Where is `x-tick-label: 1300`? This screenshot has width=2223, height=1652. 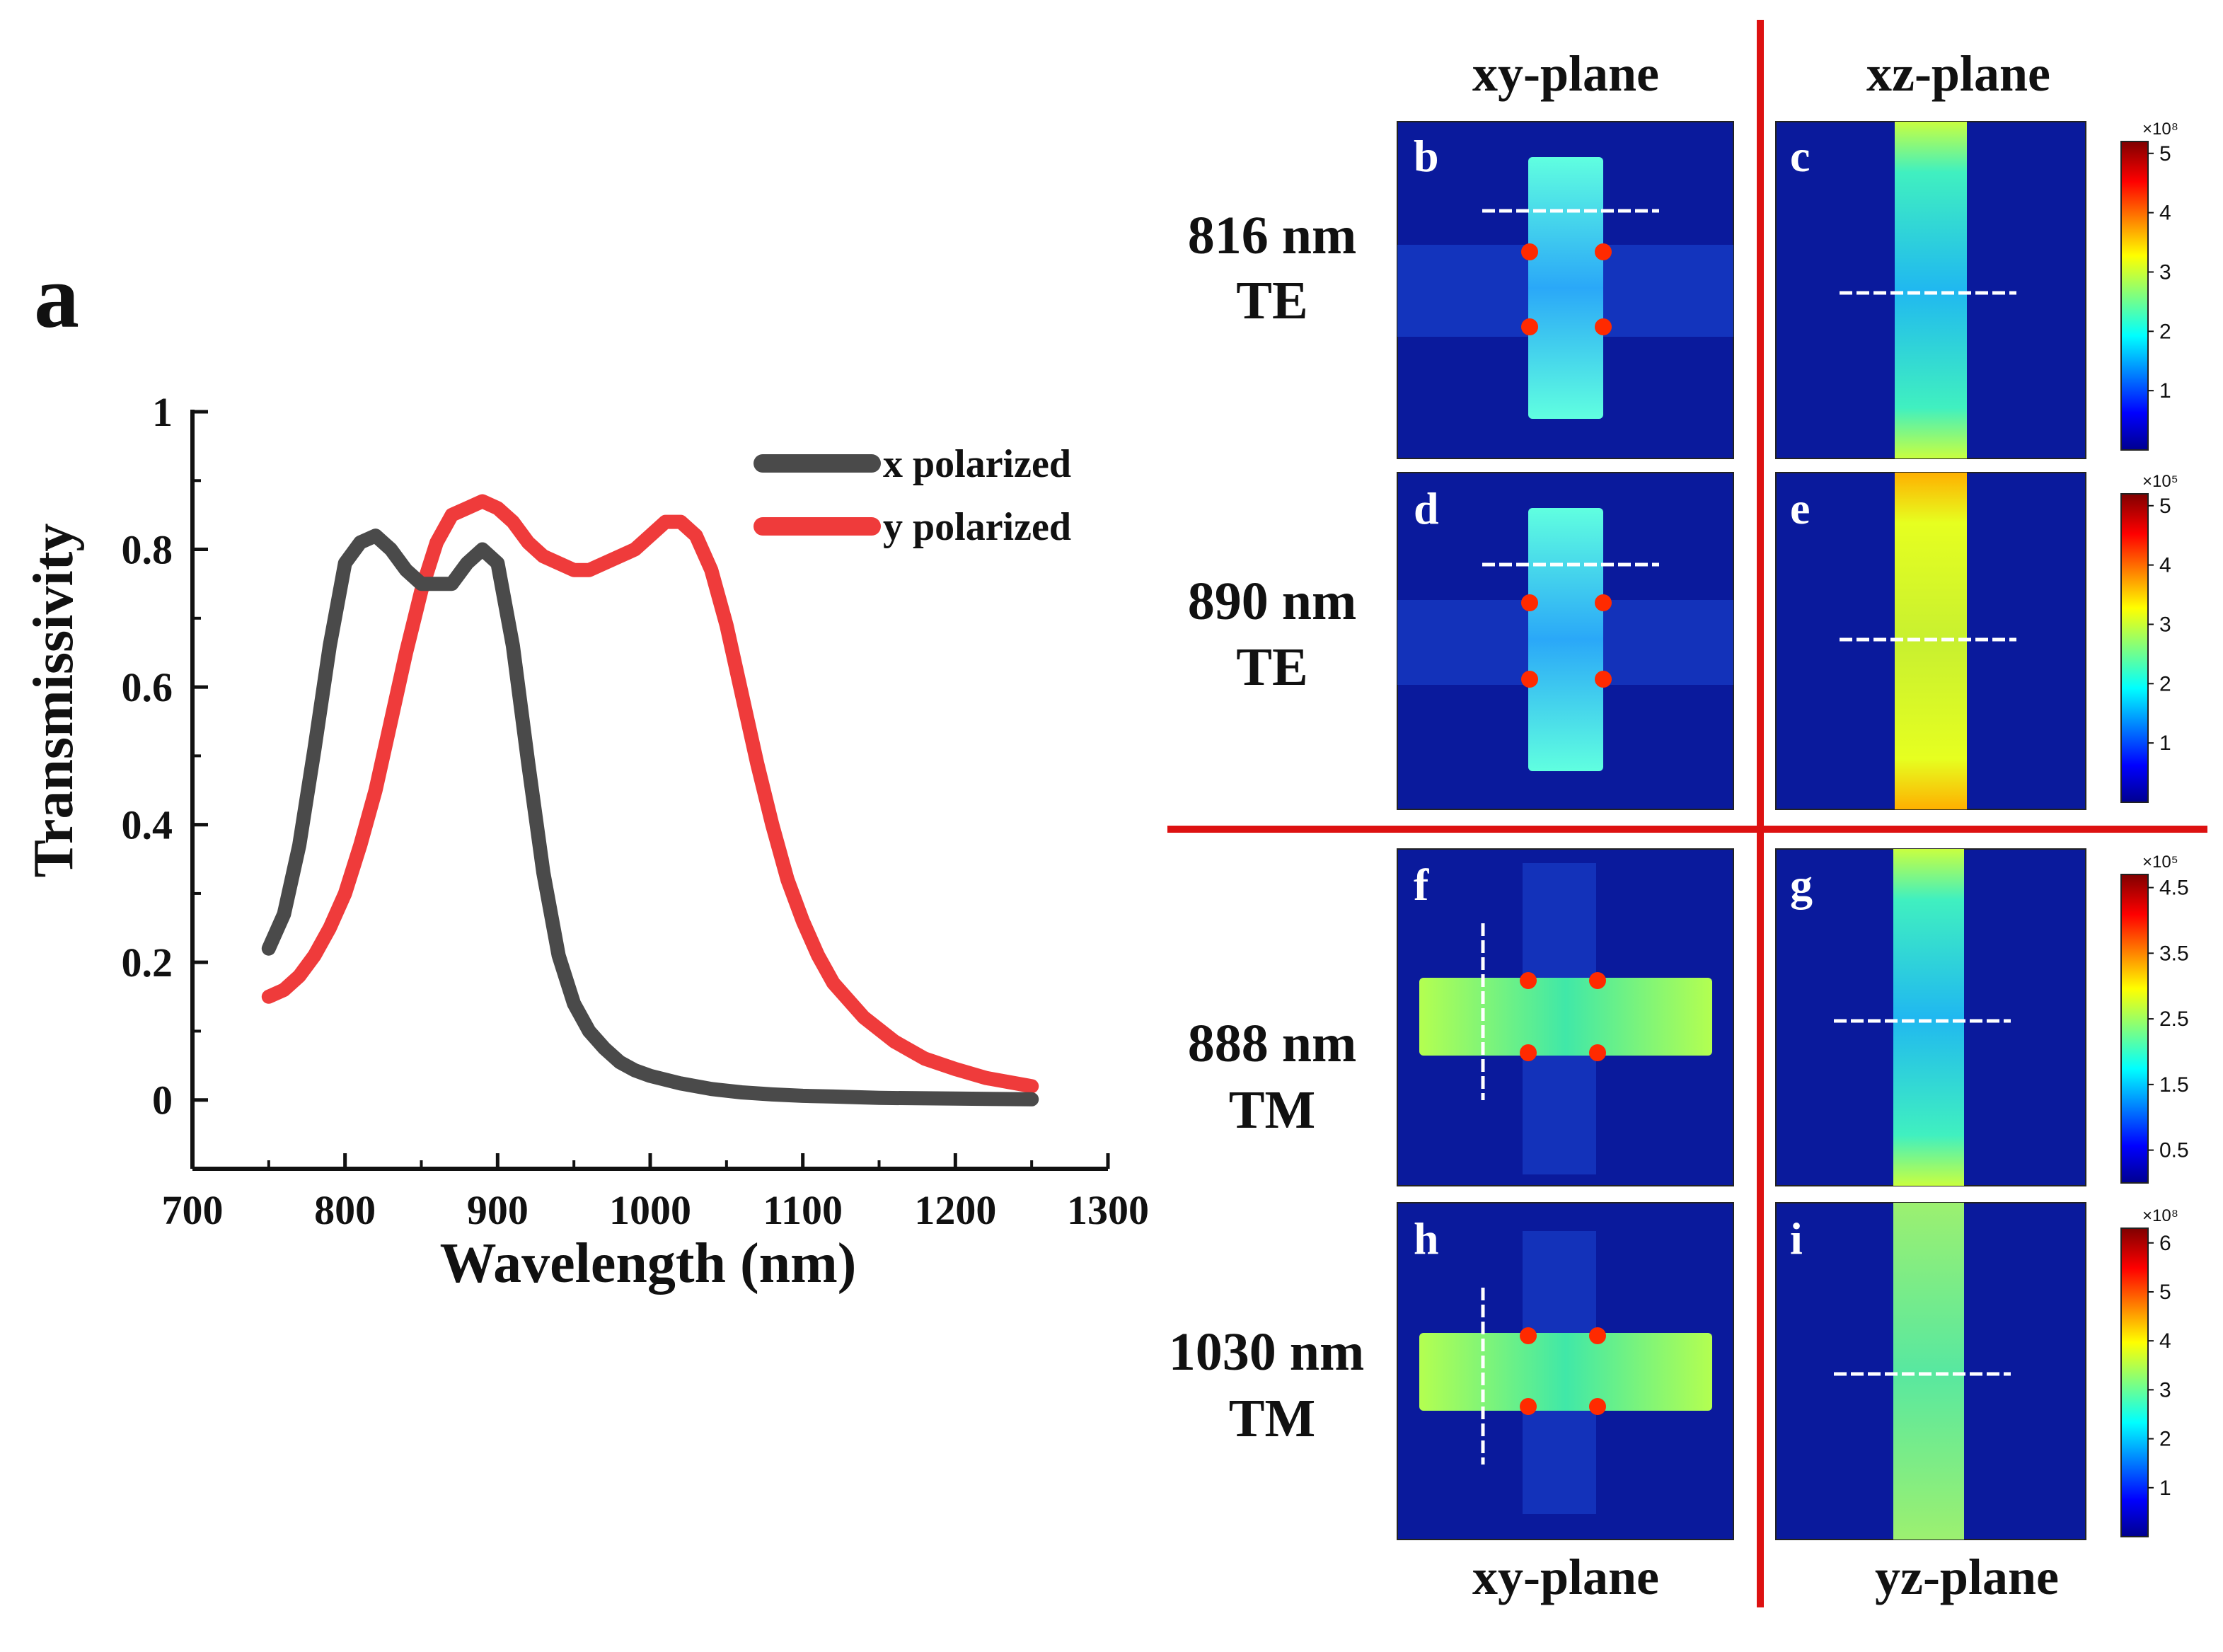
x-tick-label: 1300 is located at coordinates (1108, 1210).